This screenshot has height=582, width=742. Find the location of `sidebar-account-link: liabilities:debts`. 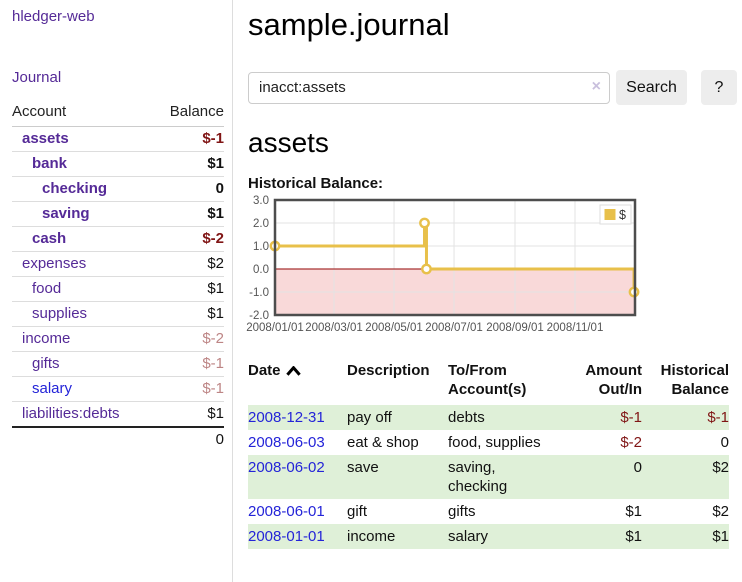

sidebar-account-link: liabilities:debts is located at coordinates (71, 413).